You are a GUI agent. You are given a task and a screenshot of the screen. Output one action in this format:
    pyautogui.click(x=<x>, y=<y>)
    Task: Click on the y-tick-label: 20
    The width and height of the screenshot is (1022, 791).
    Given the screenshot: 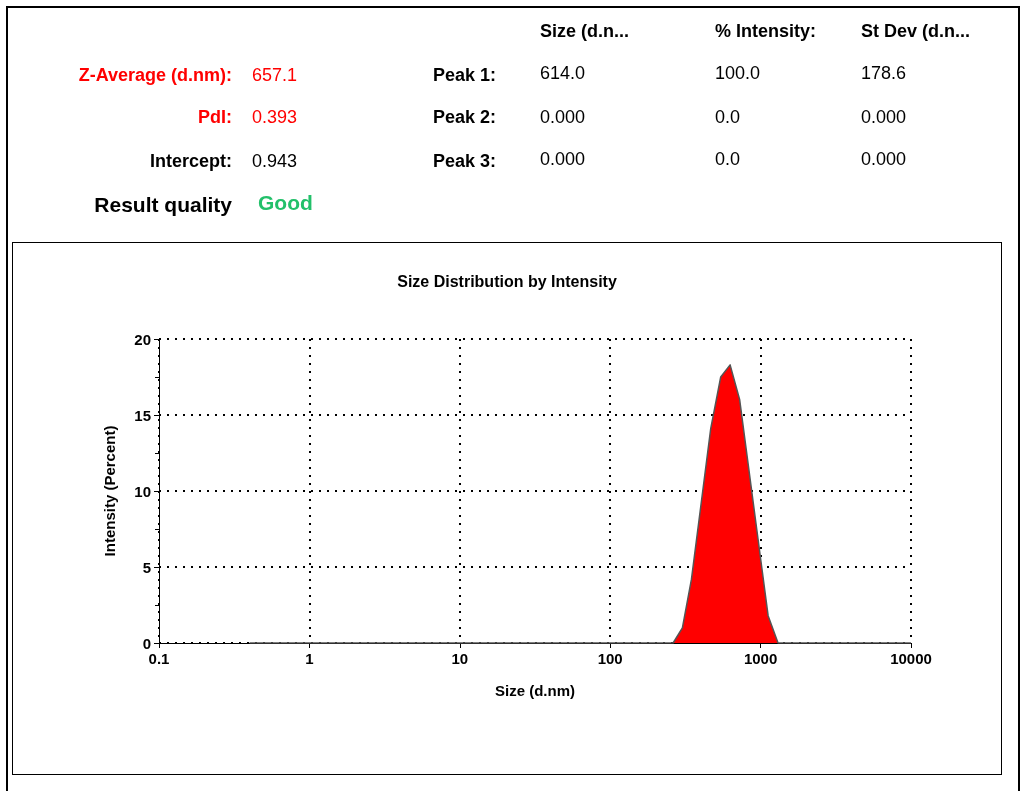 What is the action you would take?
    pyautogui.click(x=142, y=339)
    